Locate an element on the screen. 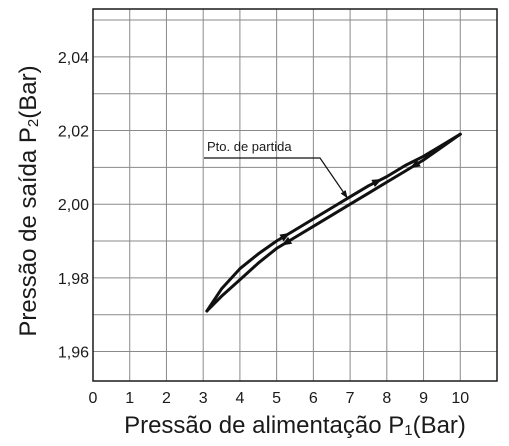 This screenshot has height=446, width=509. x-tick-label: 7 is located at coordinates (350, 398).